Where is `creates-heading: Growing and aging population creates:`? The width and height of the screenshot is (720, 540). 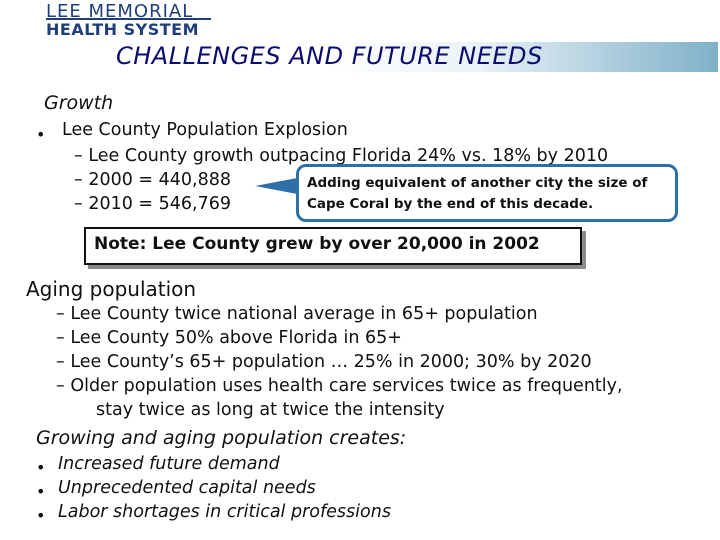 creates-heading: Growing and aging population creates: is located at coordinates (221, 438).